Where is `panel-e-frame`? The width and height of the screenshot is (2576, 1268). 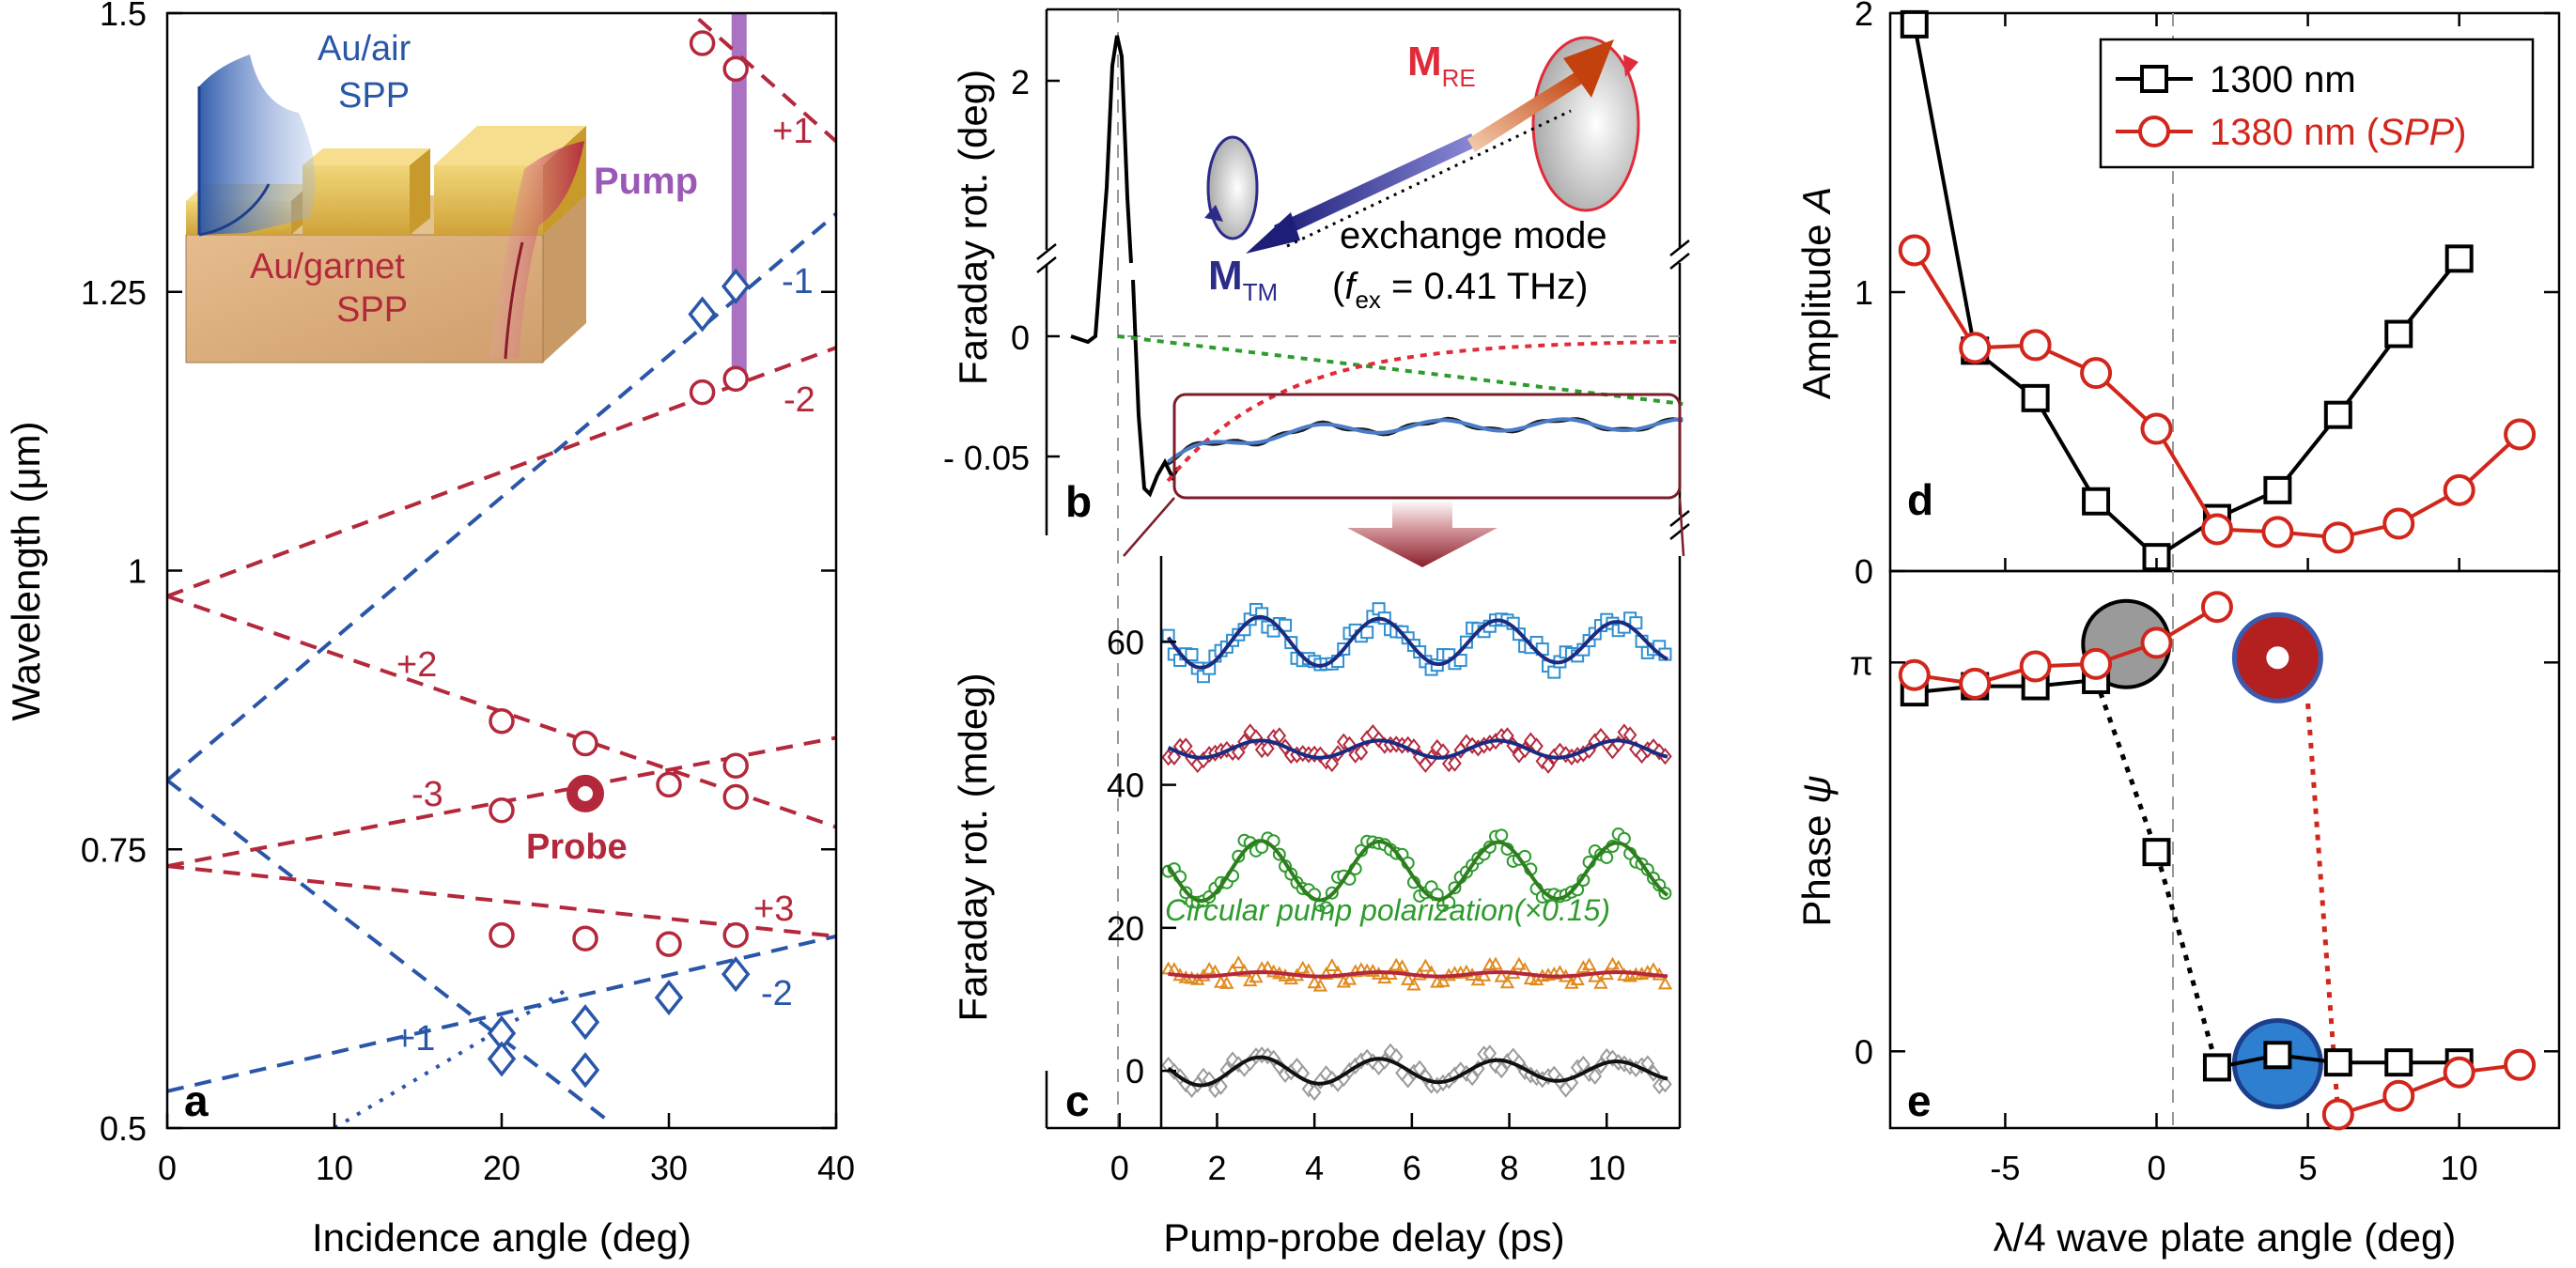 panel-e-frame is located at coordinates (2225, 850).